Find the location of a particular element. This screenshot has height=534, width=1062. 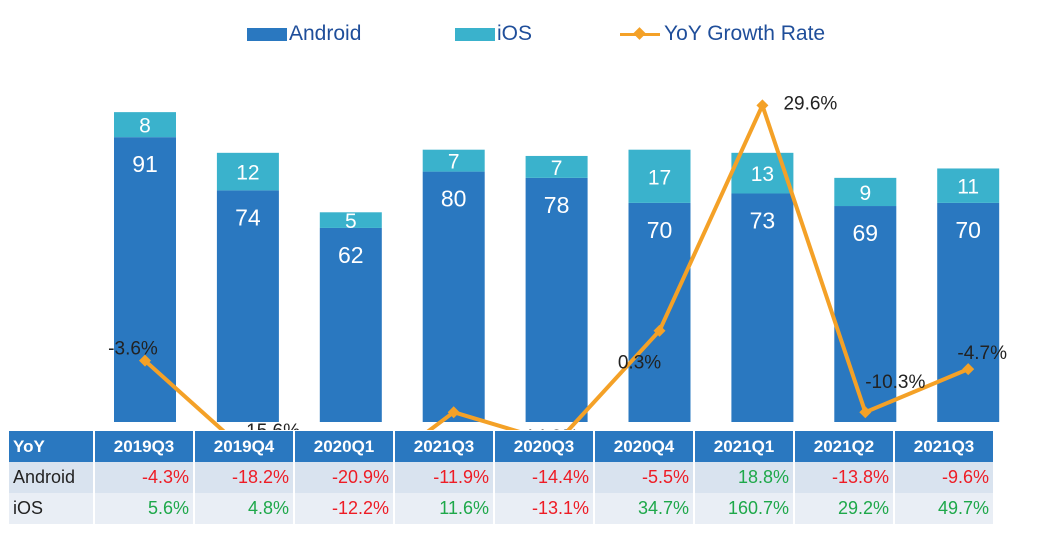

data-label-ios: 11 is located at coordinates (968, 187).